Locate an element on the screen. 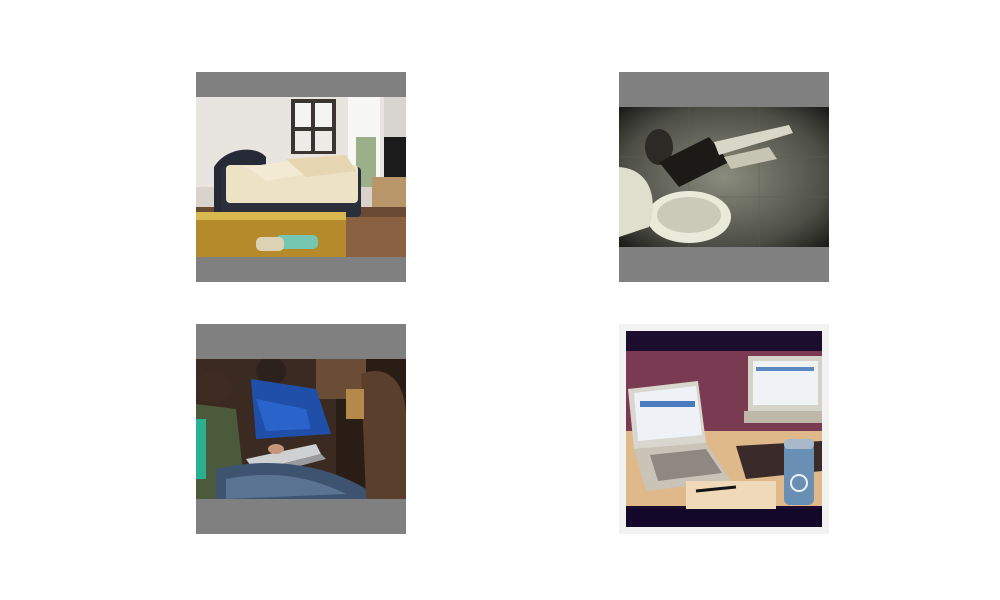  photo-tile-toilet is located at coordinates (724, 177).